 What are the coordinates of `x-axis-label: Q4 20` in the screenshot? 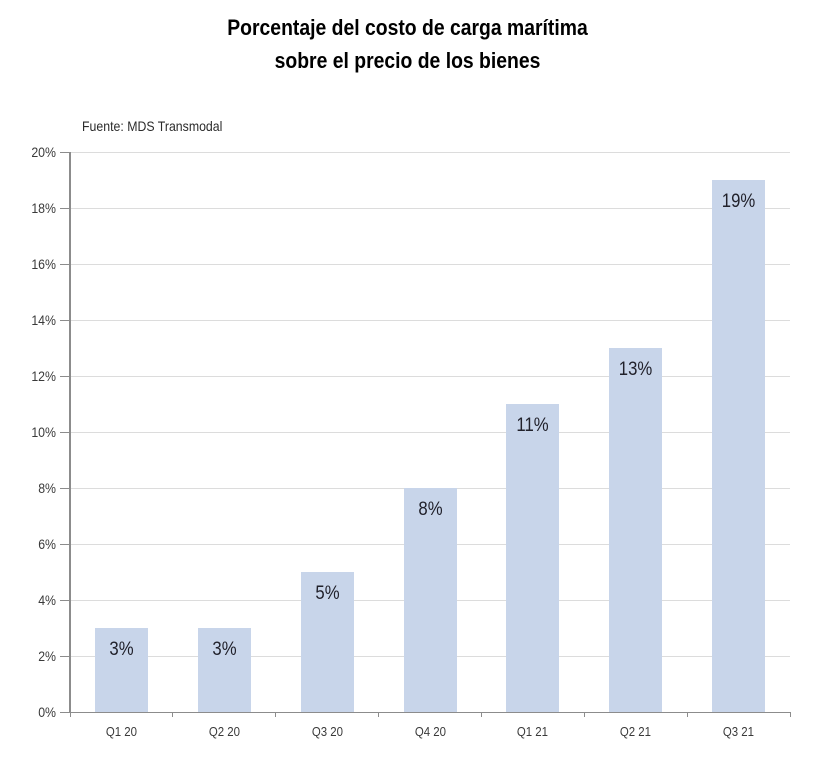 It's located at (430, 731).